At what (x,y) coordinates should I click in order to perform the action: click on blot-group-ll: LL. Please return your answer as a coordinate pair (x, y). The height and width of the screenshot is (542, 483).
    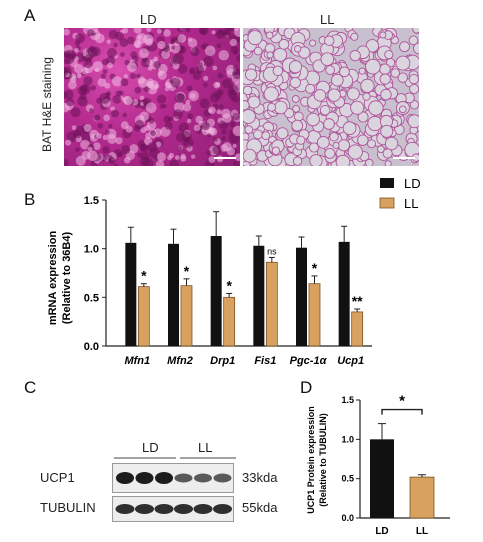
    Looking at the image, I should click on (205, 447).